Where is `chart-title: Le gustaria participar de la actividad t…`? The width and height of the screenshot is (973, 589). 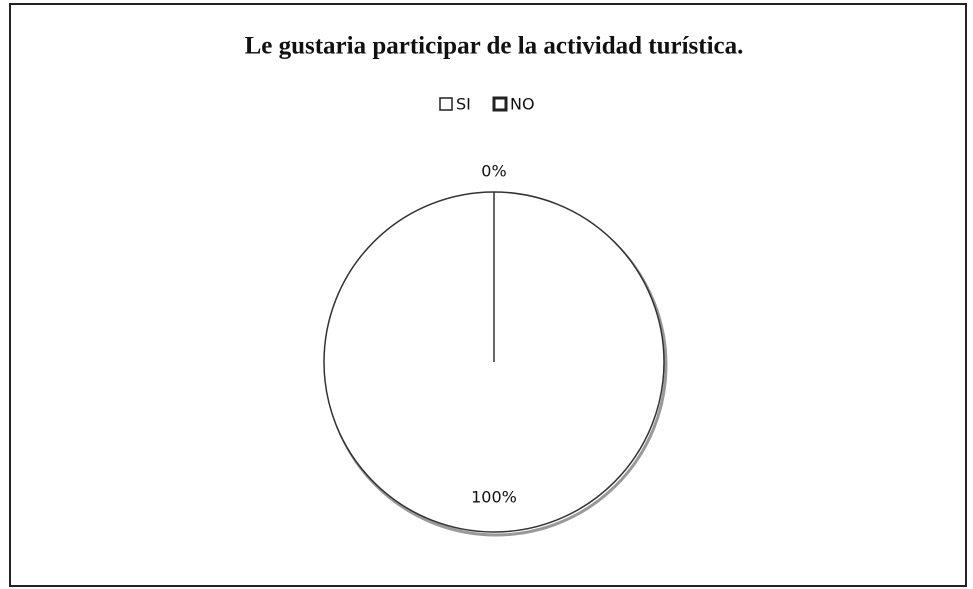
chart-title: Le gustaria participar de la actividad t… is located at coordinates (494, 46).